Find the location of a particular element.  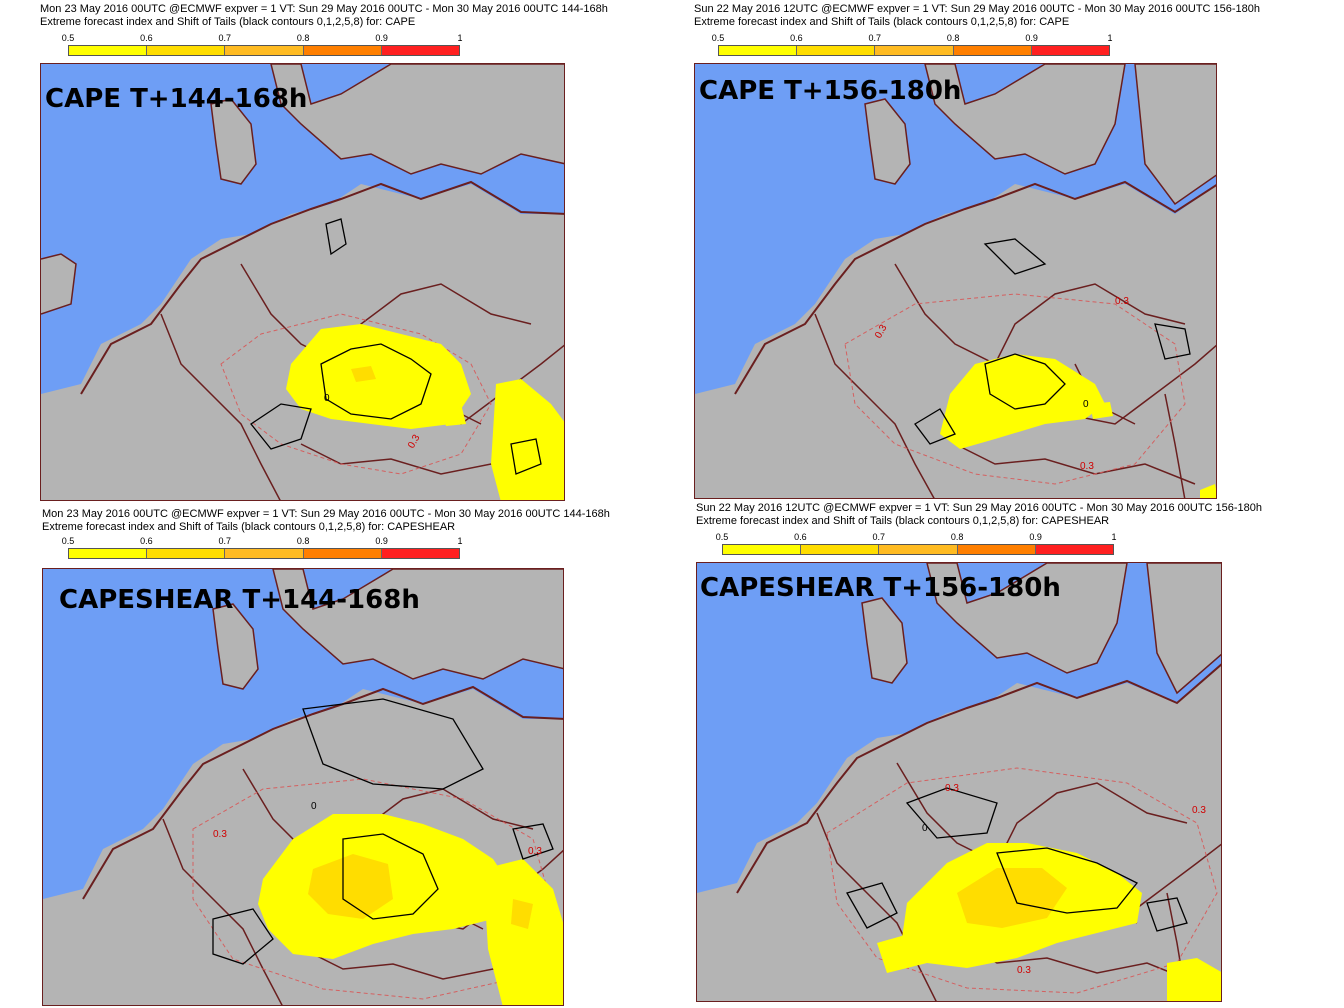

uk-coast is located at coordinates (59, 284).